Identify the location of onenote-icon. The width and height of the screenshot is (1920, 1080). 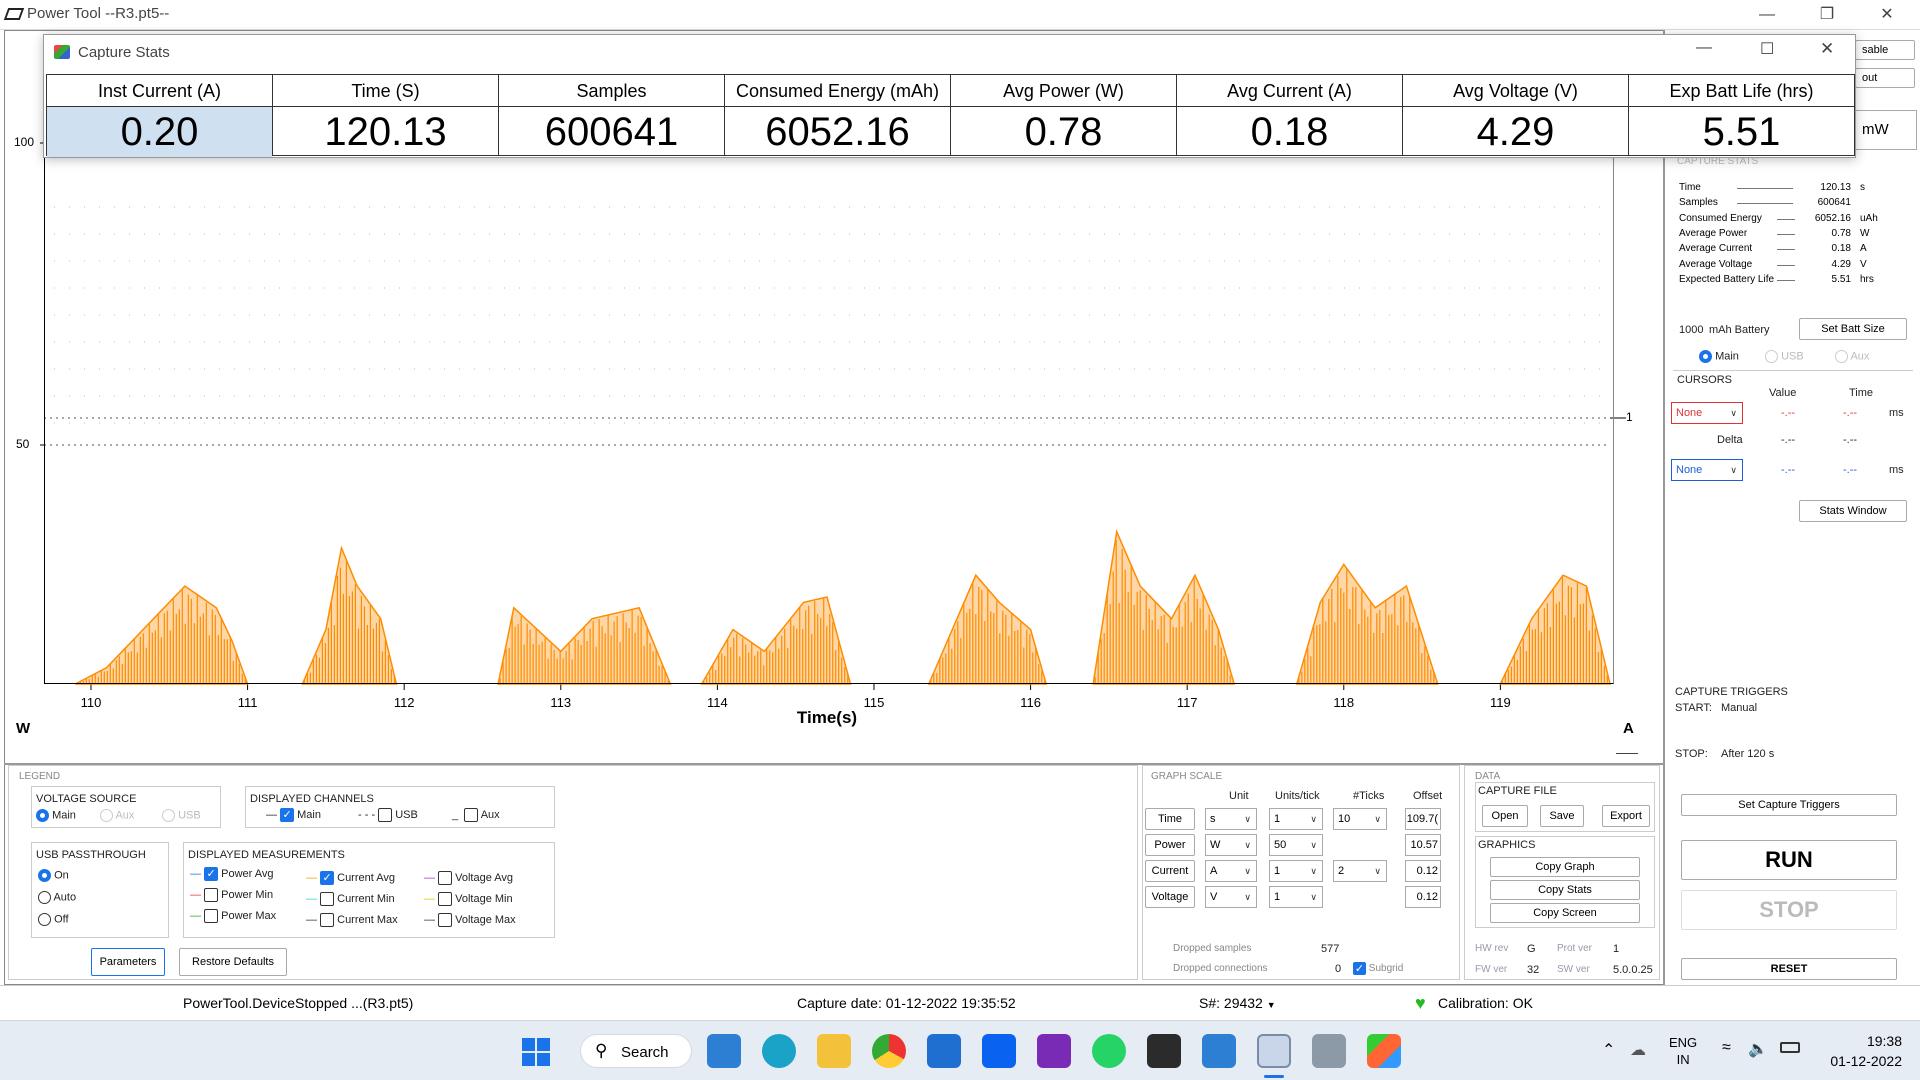
(1054, 1051).